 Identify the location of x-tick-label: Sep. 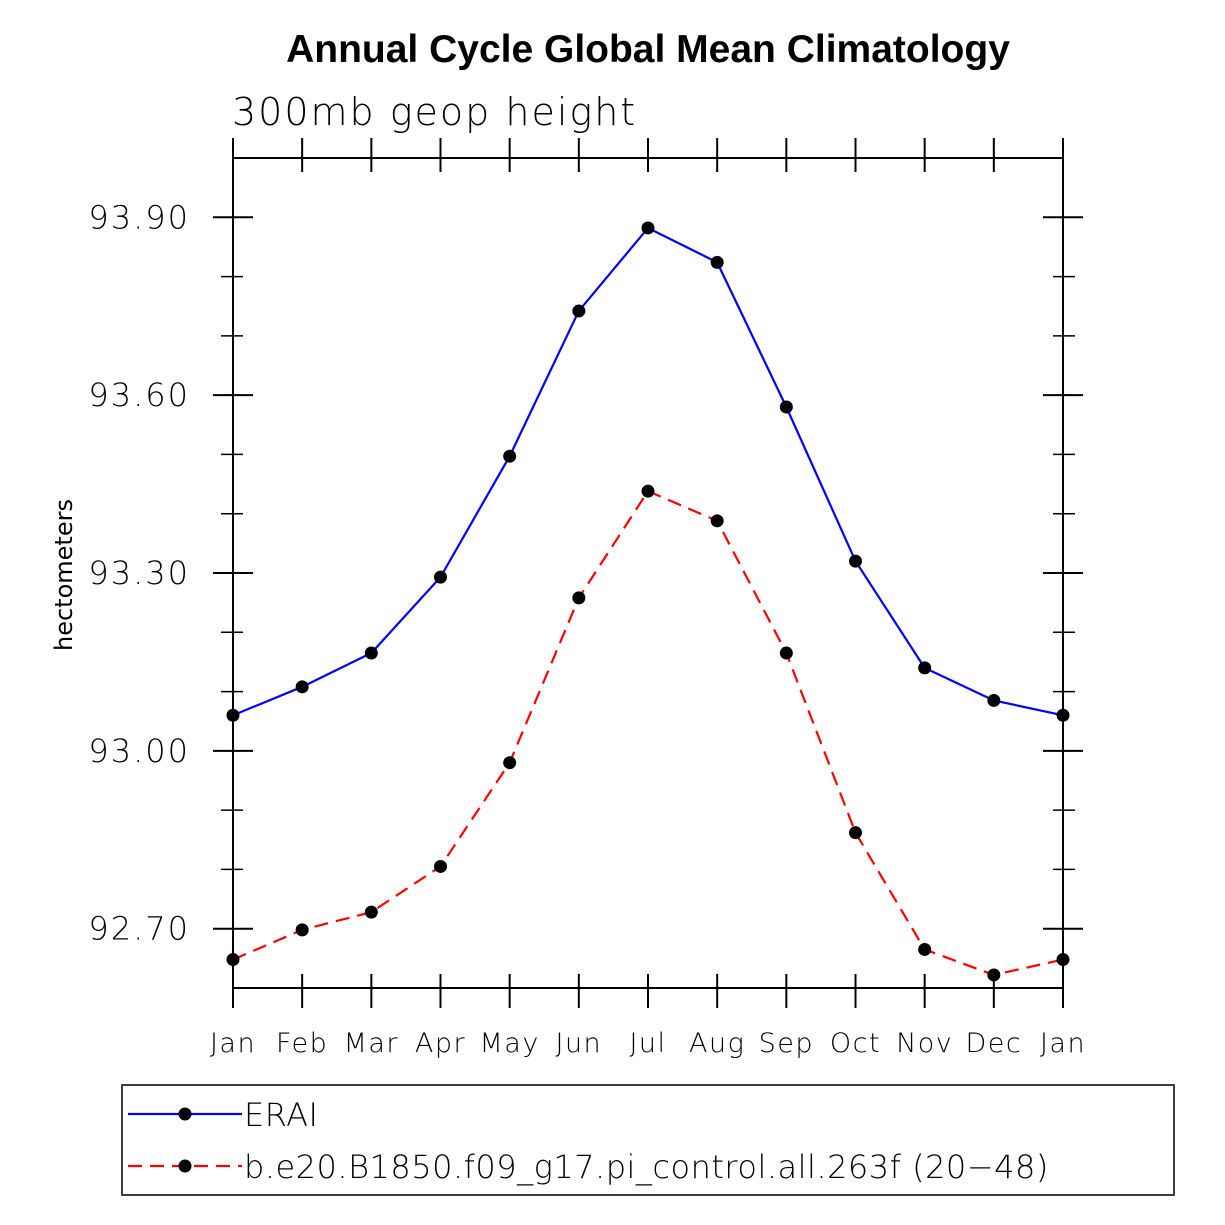
(786, 1043).